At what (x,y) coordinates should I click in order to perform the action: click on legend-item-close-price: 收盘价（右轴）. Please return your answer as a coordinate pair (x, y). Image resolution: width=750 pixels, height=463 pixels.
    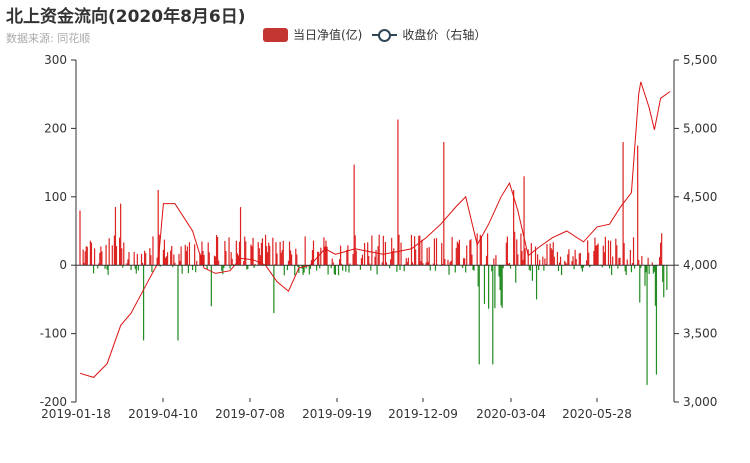
    Looking at the image, I should click on (429, 34).